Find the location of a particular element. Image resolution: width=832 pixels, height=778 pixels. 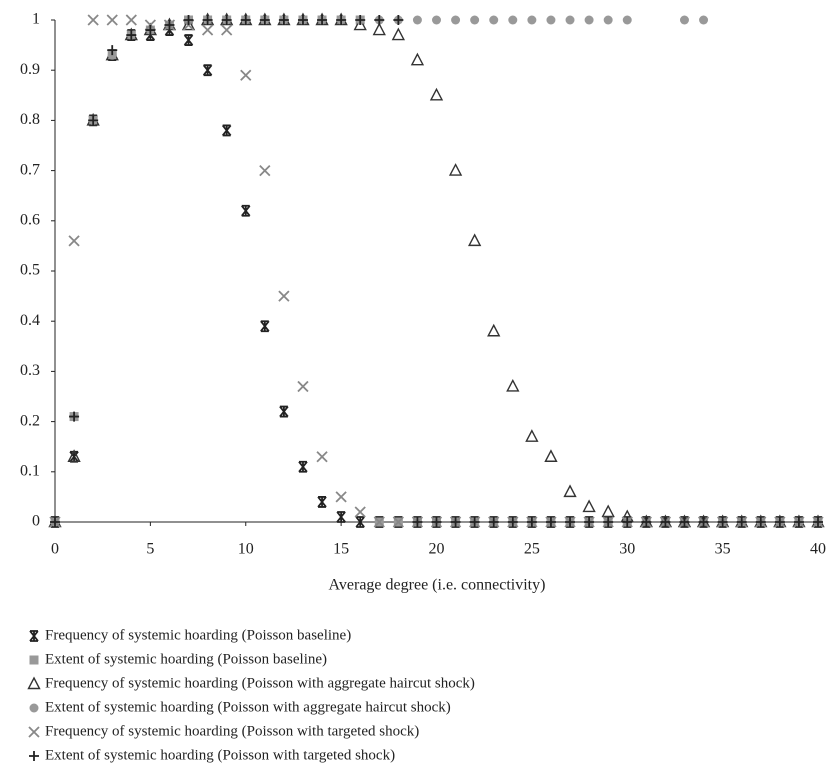

y-tick-label: 0.9 is located at coordinates (30, 69).